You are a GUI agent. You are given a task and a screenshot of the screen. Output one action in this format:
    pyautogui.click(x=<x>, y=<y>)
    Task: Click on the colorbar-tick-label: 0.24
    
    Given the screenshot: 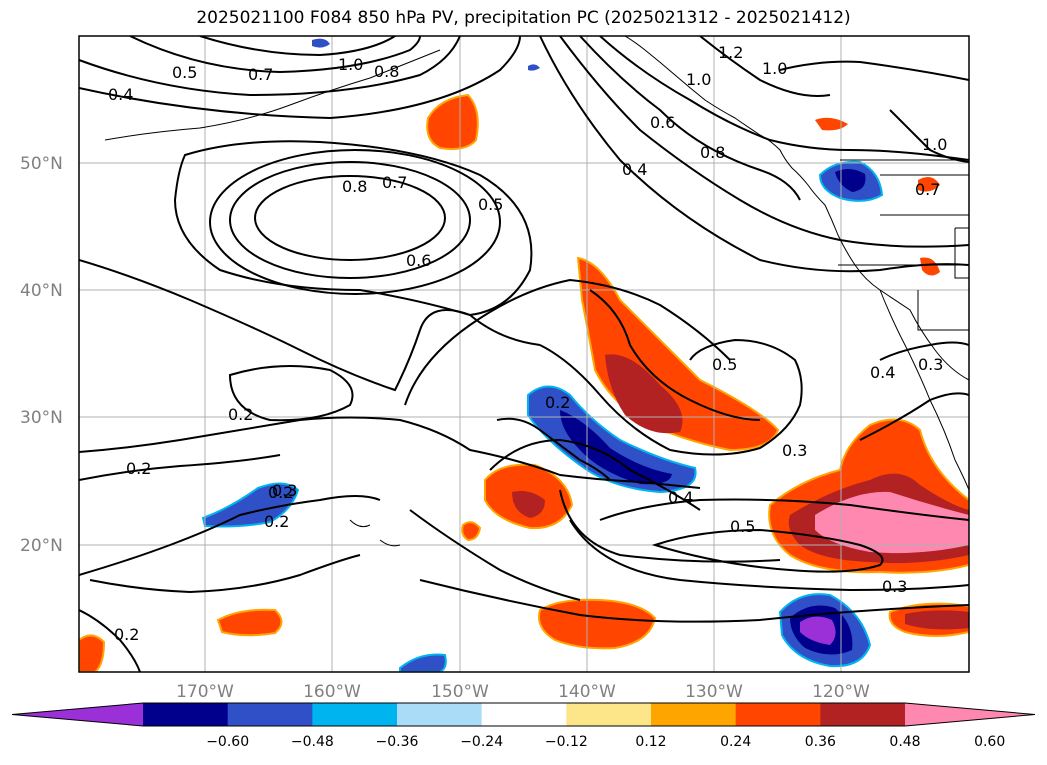 What is the action you would take?
    pyautogui.click(x=735, y=742)
    